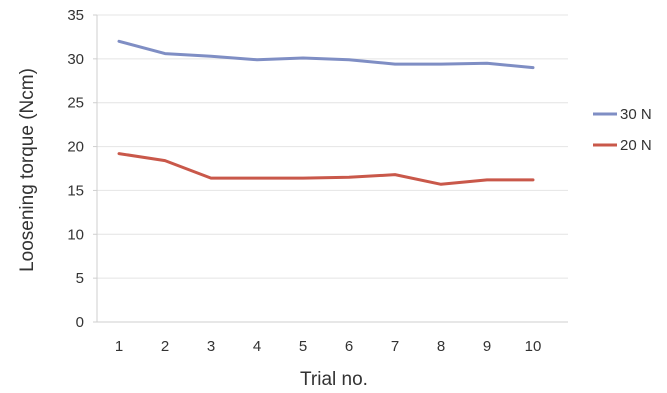 This screenshot has height=393, width=667. I want to click on x-tick-label: 2, so click(165, 346).